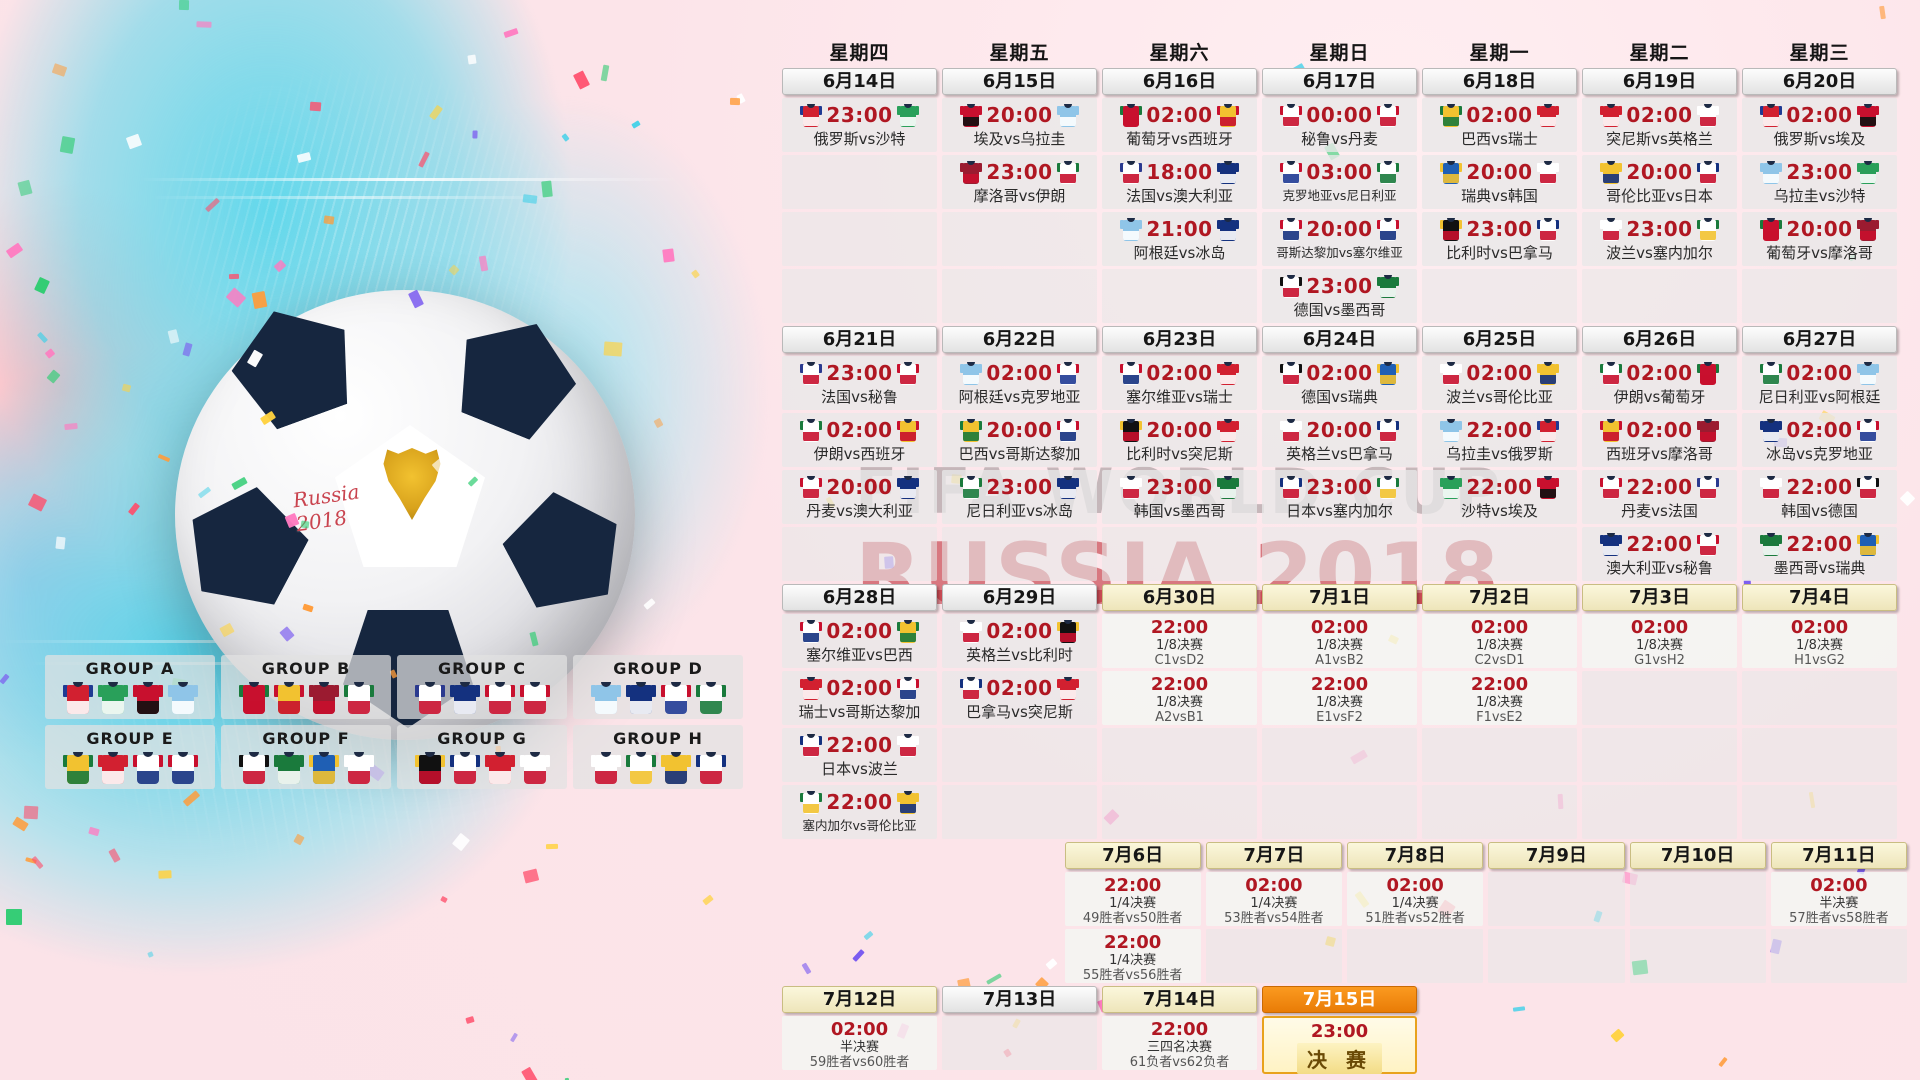 The height and width of the screenshot is (1080, 1920). Describe the element at coordinates (1019, 698) in the screenshot. I see `match-cell: 02:00 巴拿马vs突尼斯` at that location.